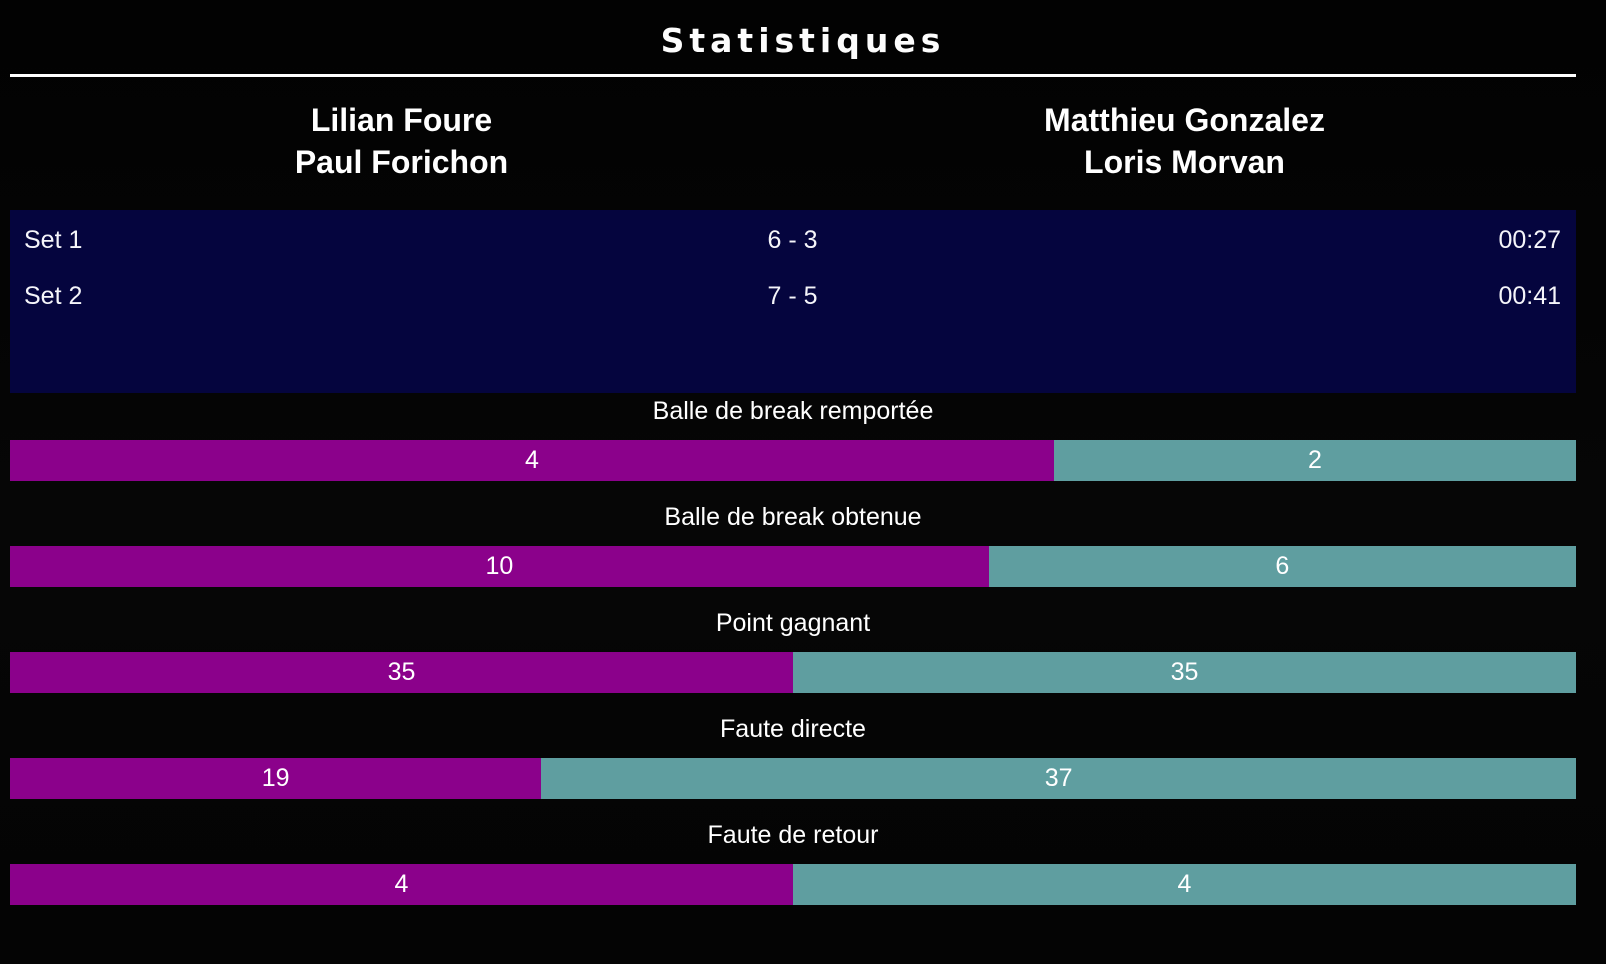  I want to click on stat-label: Point gagnant, so click(793, 623).